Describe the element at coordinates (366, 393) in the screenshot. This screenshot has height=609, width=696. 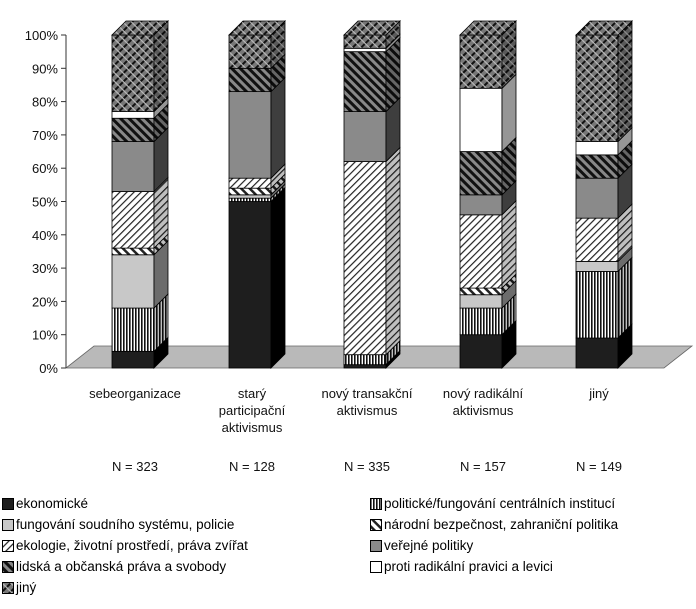
I see `x-category-label: nový transakční` at that location.